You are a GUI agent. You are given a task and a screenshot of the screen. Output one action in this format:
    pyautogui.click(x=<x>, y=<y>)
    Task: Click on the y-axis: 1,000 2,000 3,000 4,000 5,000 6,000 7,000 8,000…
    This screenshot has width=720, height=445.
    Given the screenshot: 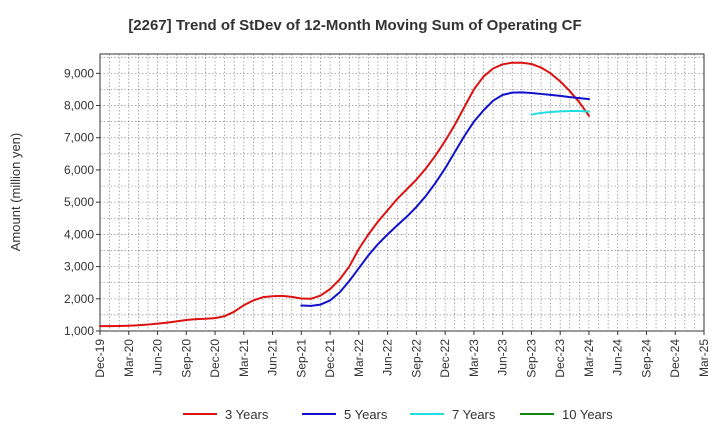 What is the action you would take?
    pyautogui.click(x=82, y=202)
    